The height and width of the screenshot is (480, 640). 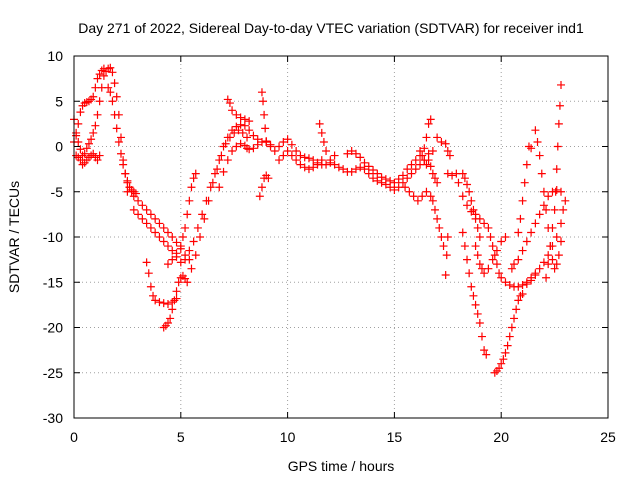 I want to click on series-arc-b, so click(x=89, y=105).